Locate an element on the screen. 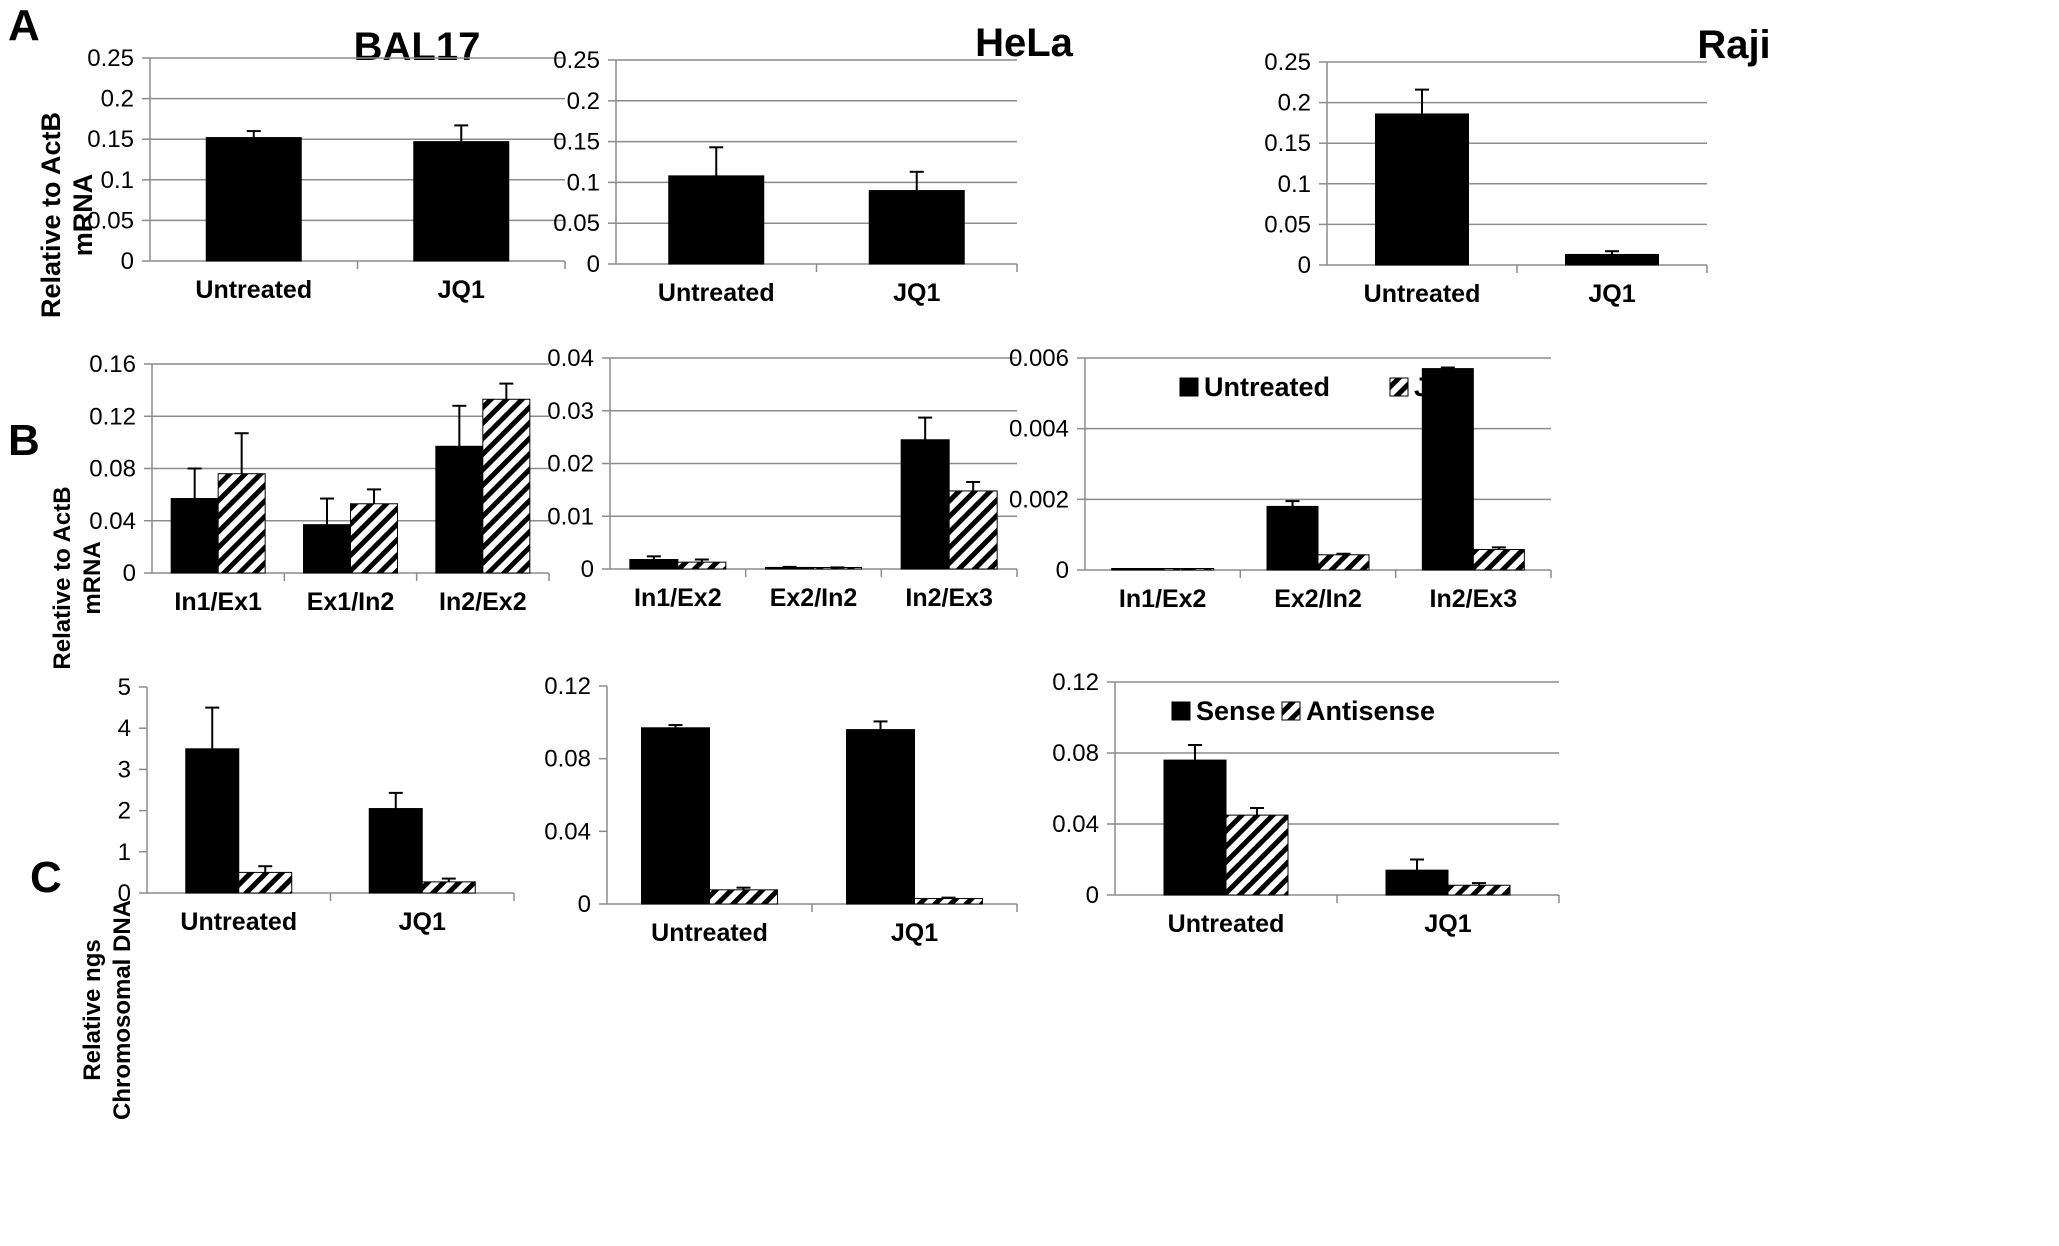  y-tick-label: 0.004 is located at coordinates (1039, 429).